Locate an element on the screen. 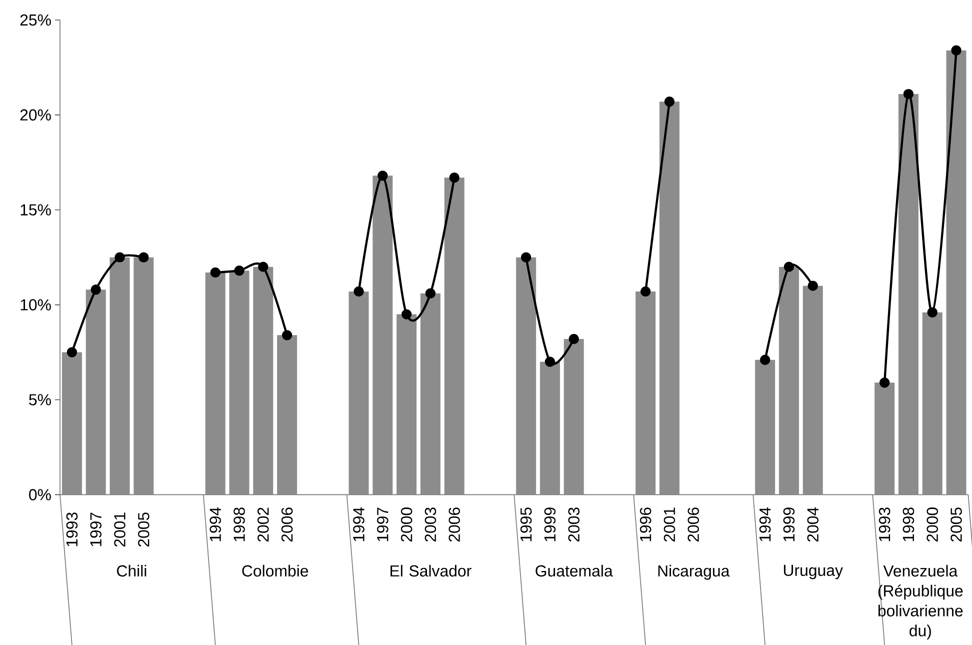 The image size is (972, 645). x-axis-title: Venezuela (République bolivarienne du) is located at coordinates (920, 602).